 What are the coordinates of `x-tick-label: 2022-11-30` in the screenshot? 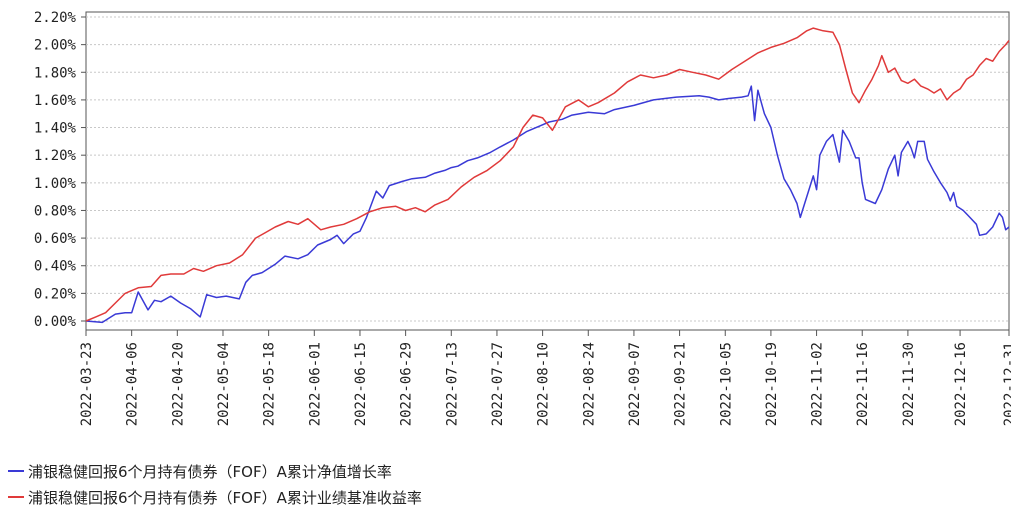 It's located at (909, 384).